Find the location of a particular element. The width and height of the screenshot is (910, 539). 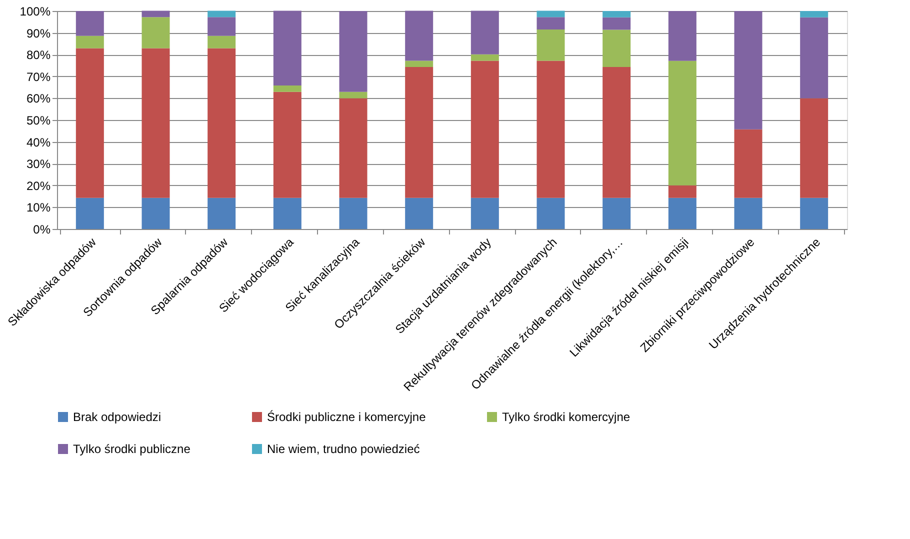

y-tick-label: 0% is located at coordinates (42, 229).